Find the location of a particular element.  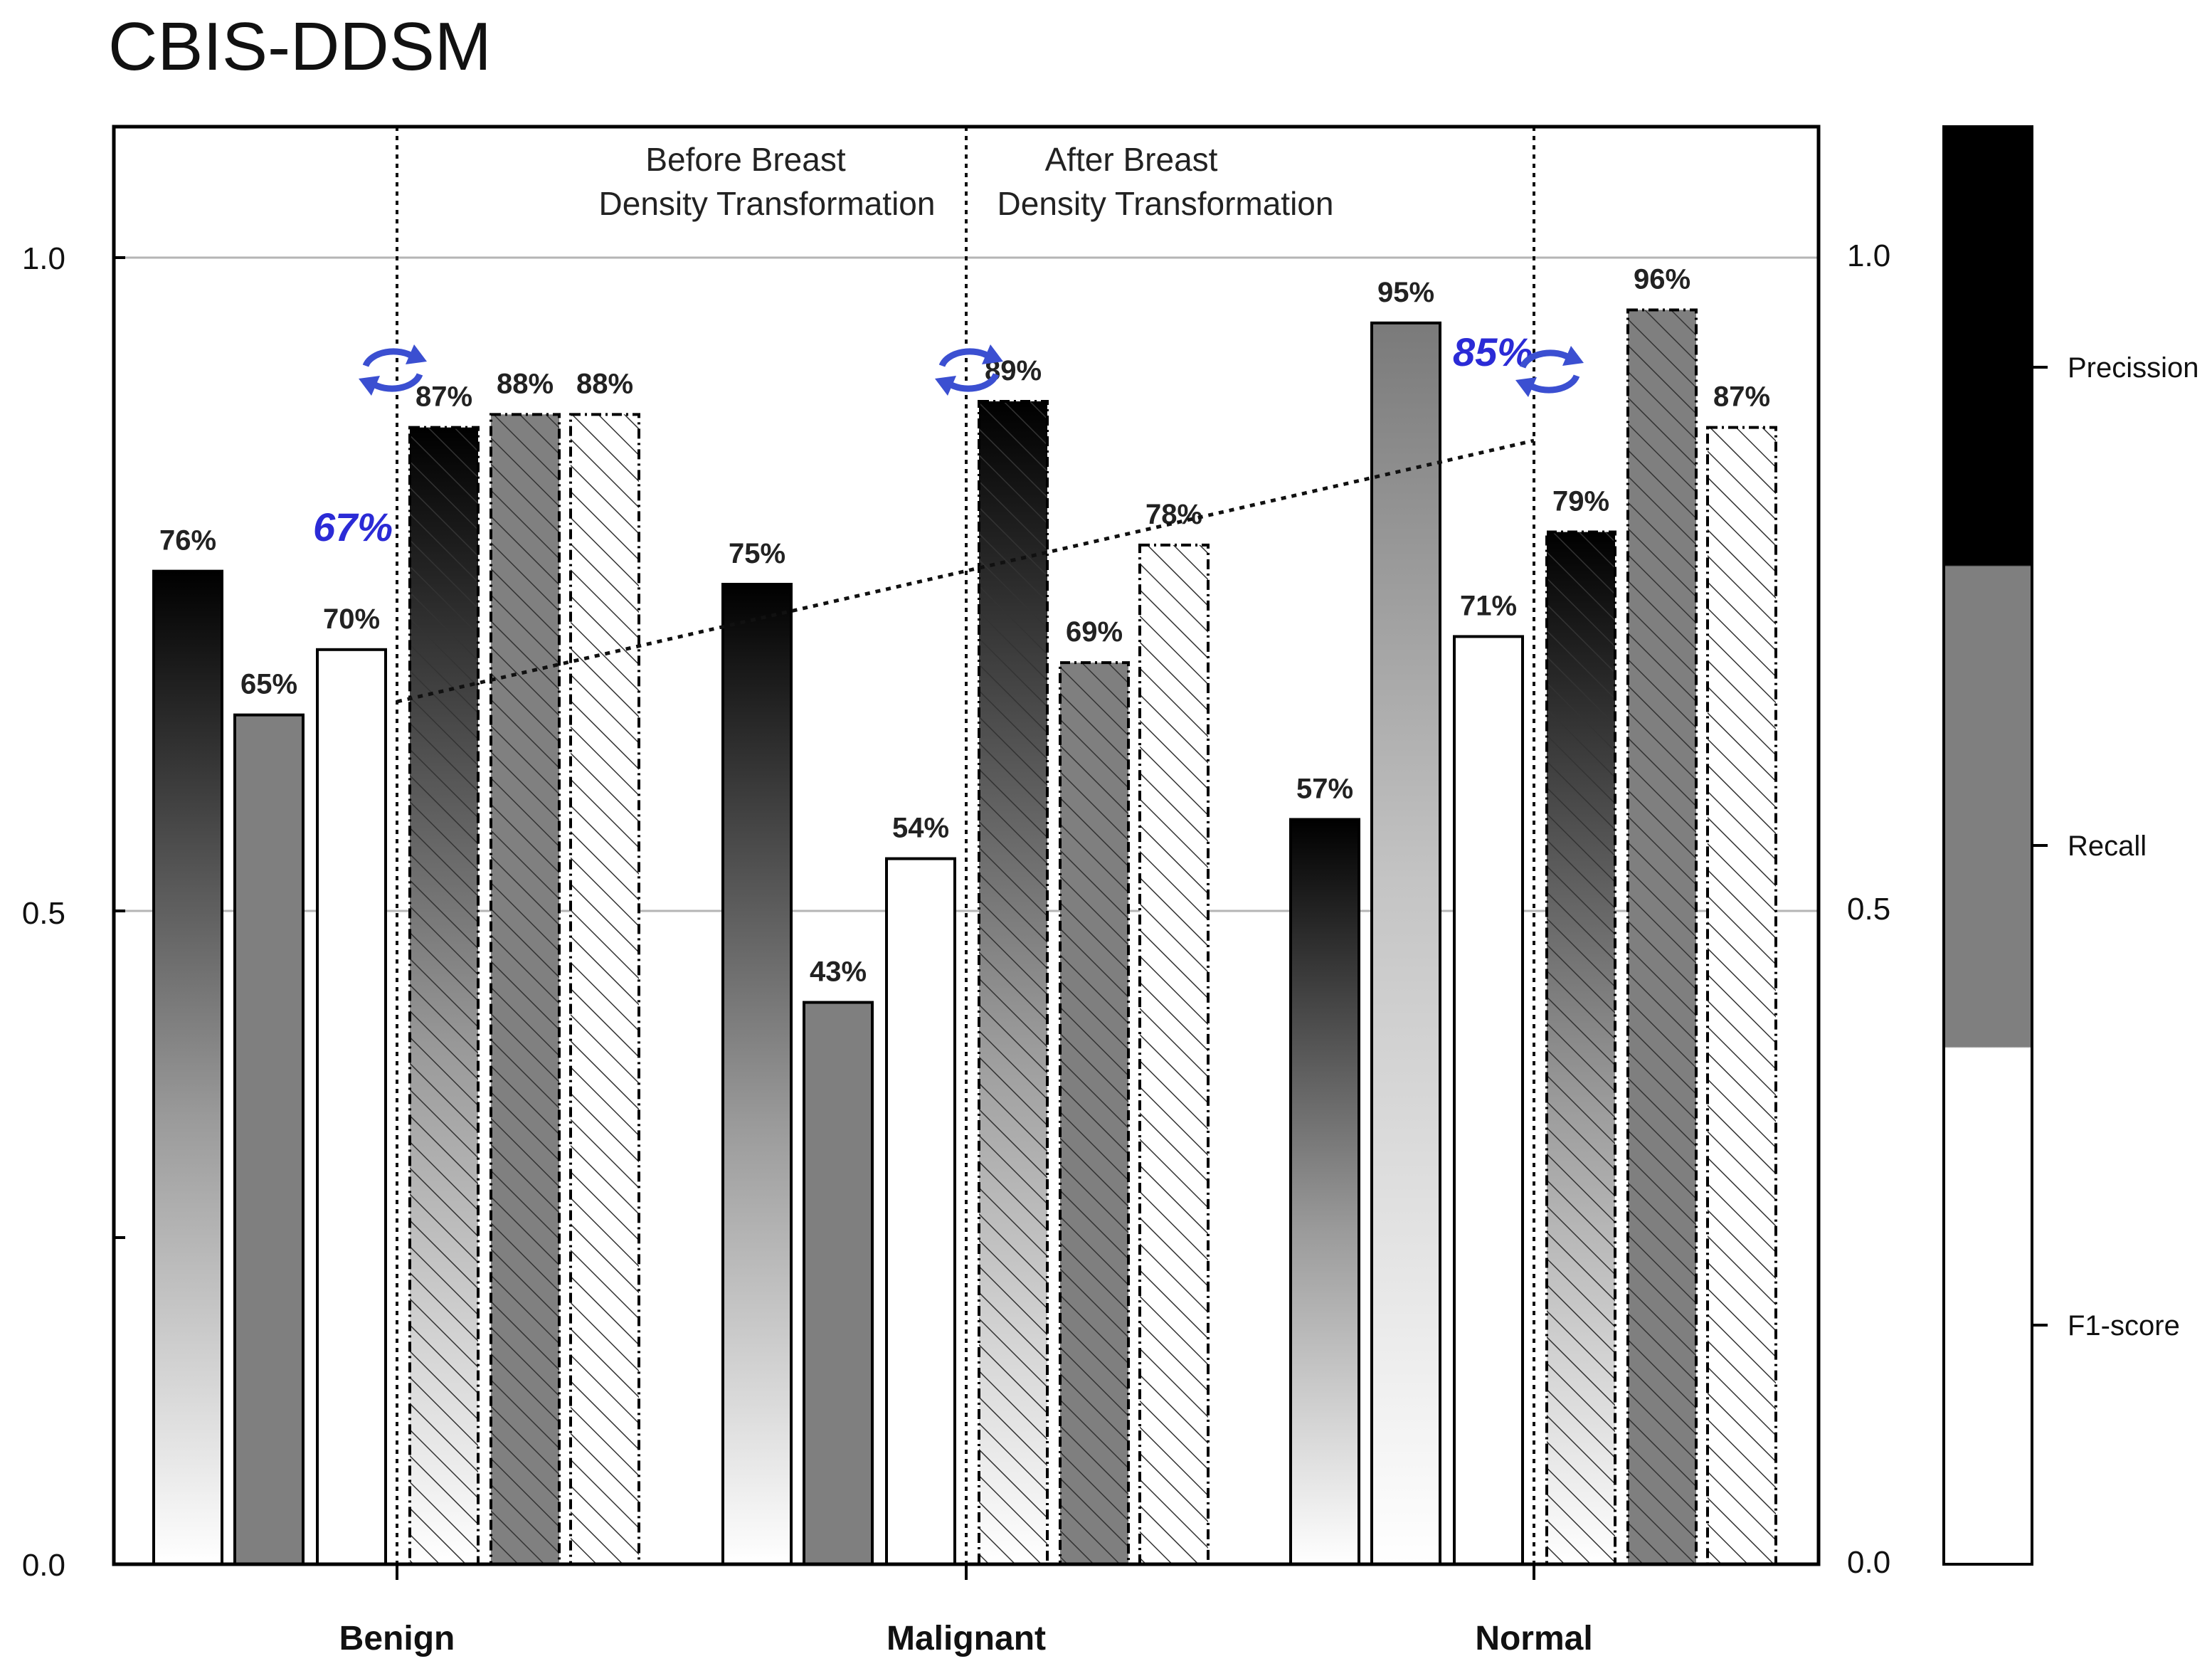

label-before-benign-precision: 76% is located at coordinates (187, 541).